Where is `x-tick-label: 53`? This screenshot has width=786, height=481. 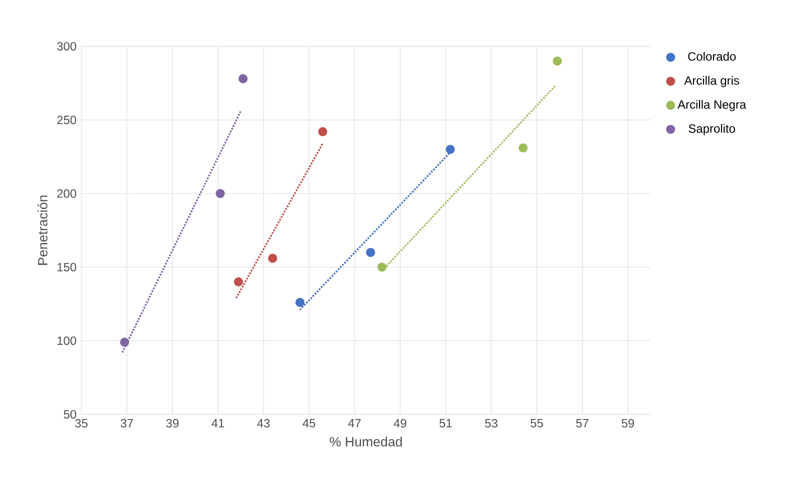 x-tick-label: 53 is located at coordinates (491, 423).